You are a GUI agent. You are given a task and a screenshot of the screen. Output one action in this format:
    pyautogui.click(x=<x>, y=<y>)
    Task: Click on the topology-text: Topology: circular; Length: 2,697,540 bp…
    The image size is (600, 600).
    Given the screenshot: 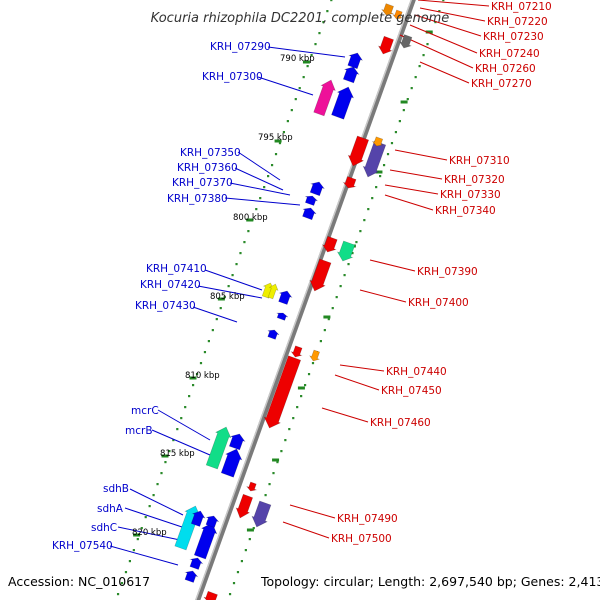 What is the action you would take?
    pyautogui.click(x=430, y=581)
    